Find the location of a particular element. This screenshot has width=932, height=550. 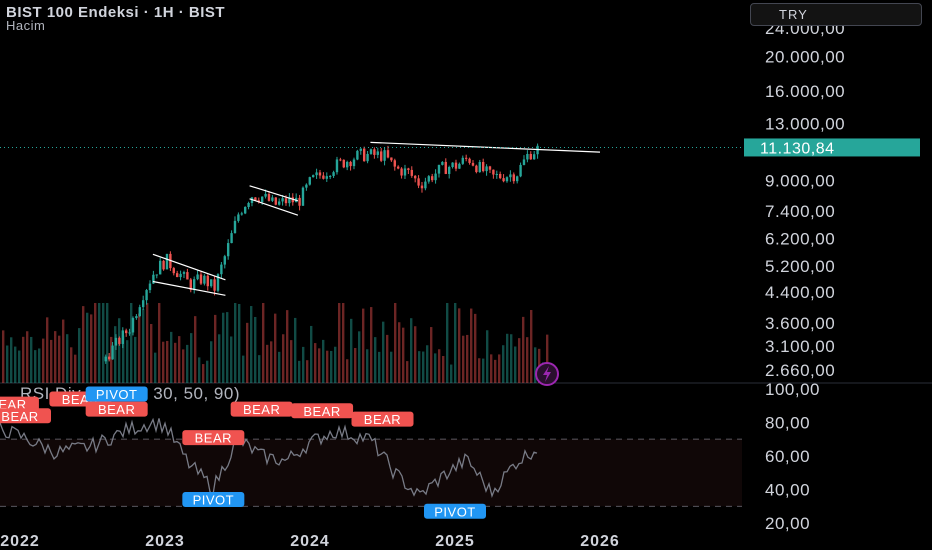

flag-lower-line is located at coordinates (274, 207).